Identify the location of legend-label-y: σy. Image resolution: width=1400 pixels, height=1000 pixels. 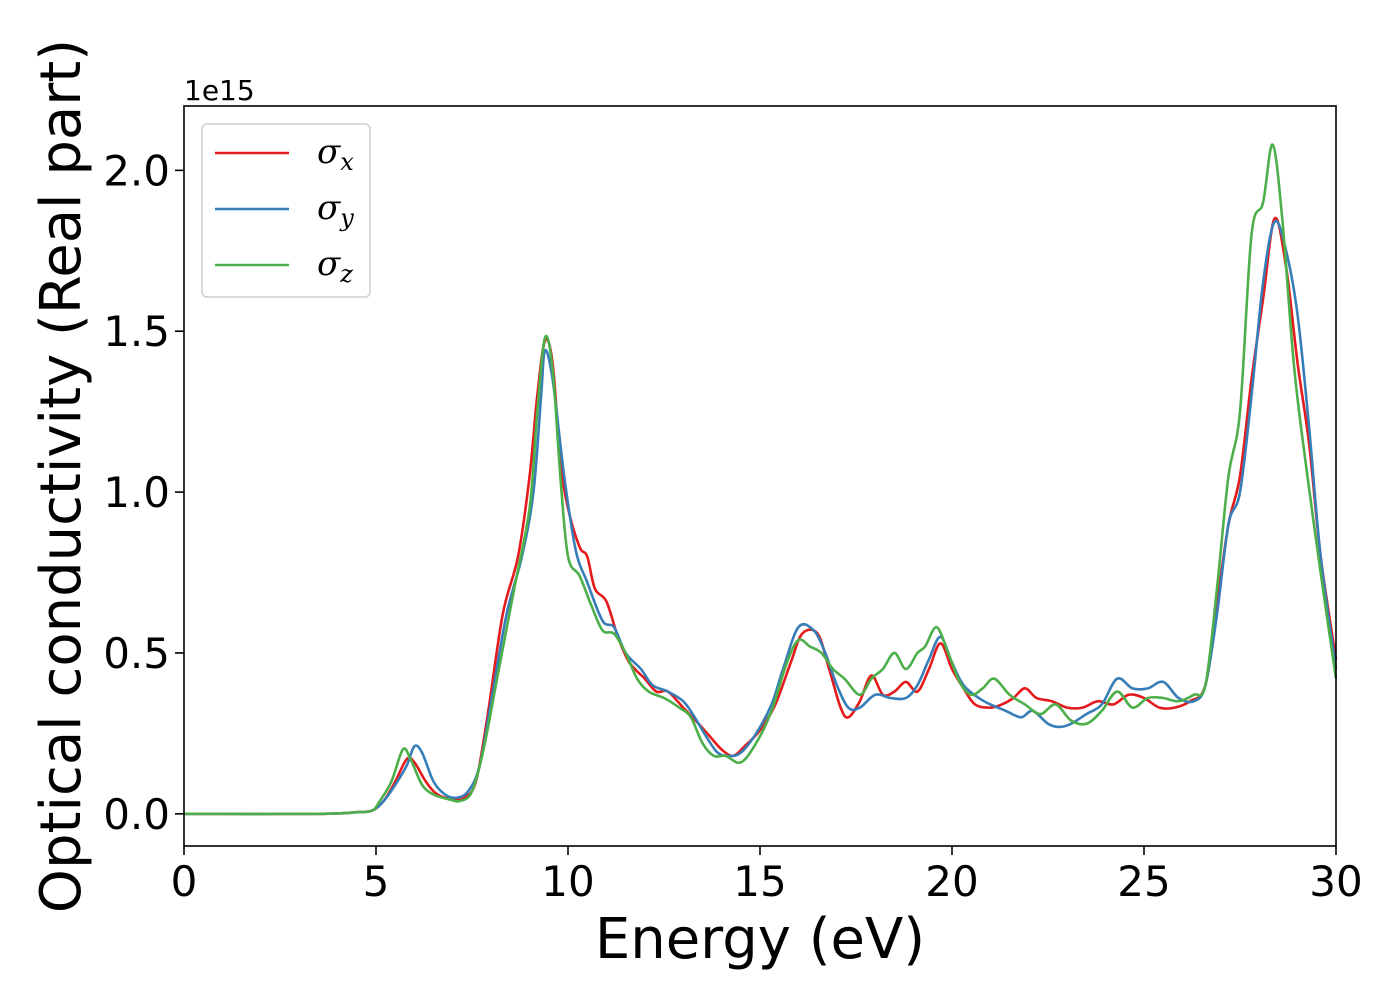
(335, 210).